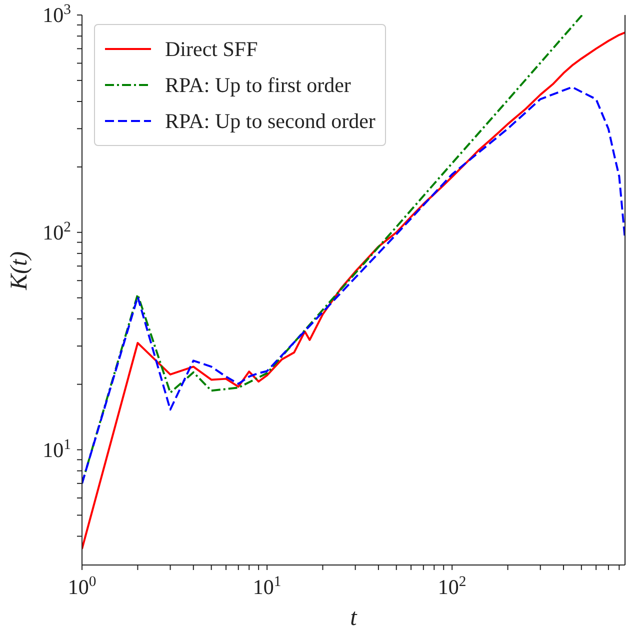 This screenshot has height=627, width=626. Describe the element at coordinates (56, 231) in the screenshot. I see `y-tick-label: 10$^{2}$` at that location.